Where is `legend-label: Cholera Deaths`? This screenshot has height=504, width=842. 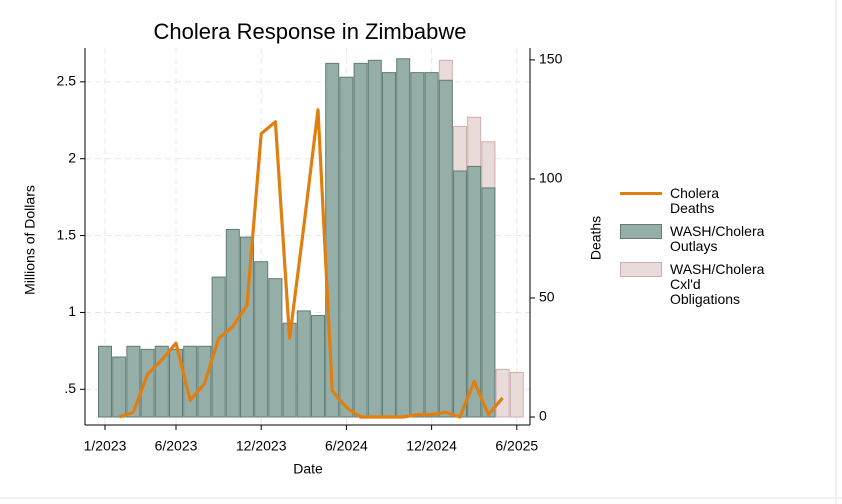
legend-label: Cholera Deaths is located at coordinates (695, 200).